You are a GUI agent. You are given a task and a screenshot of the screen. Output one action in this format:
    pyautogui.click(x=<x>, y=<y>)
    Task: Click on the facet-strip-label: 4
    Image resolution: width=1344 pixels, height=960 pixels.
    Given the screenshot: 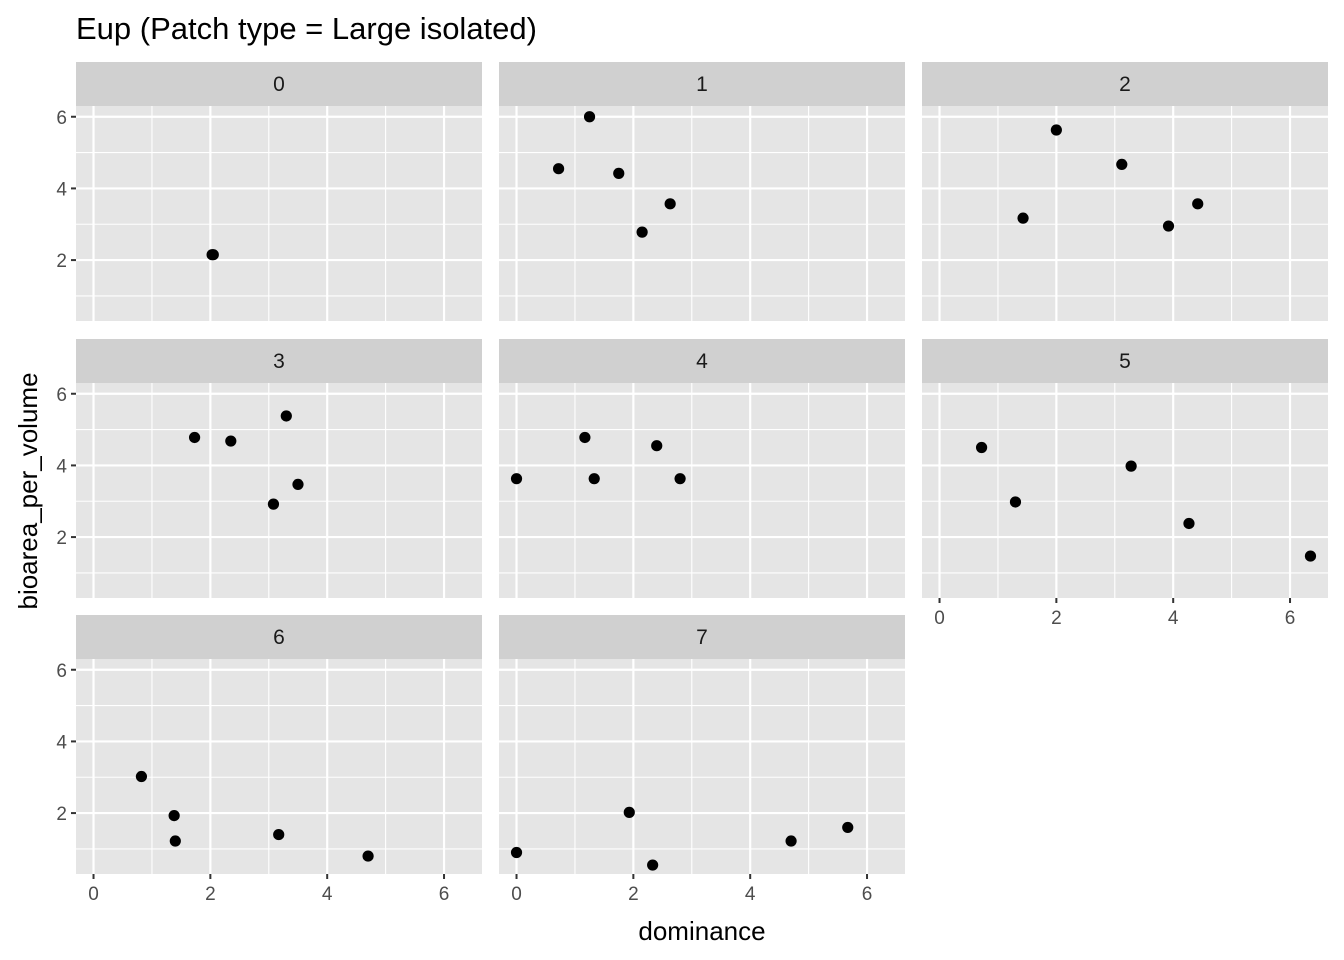 What is the action you would take?
    pyautogui.click(x=702, y=361)
    